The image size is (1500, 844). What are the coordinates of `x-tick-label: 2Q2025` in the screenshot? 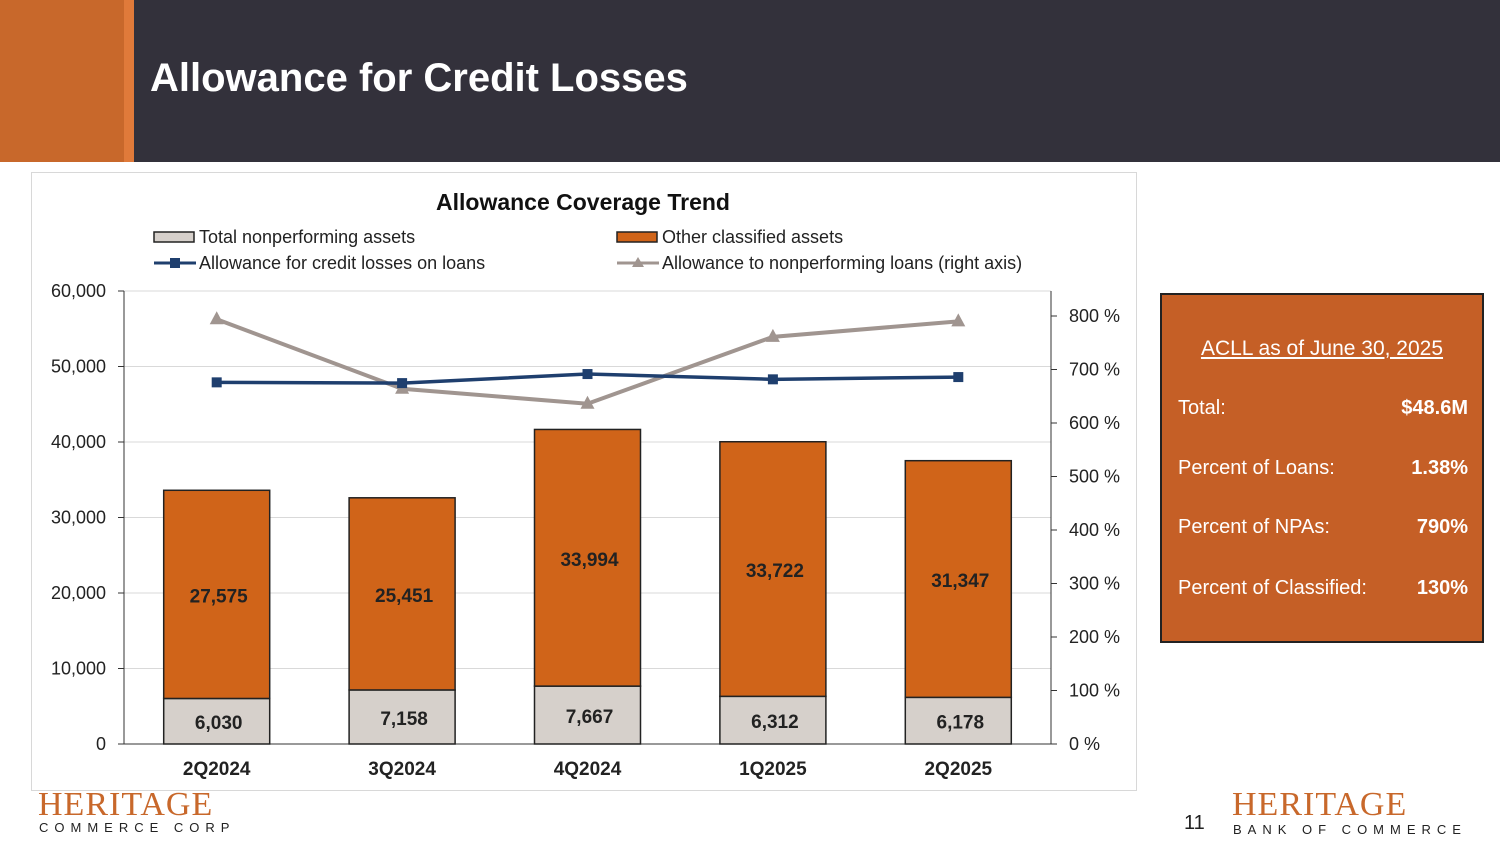 It's located at (958, 769).